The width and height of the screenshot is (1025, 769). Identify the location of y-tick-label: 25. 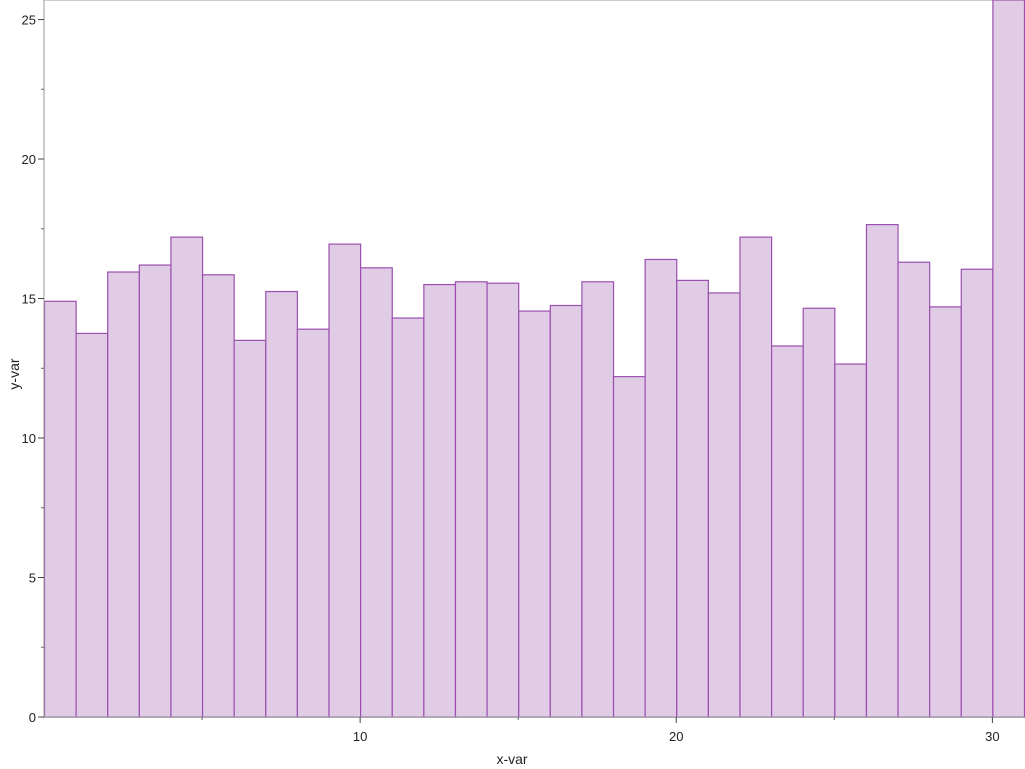
(29, 20).